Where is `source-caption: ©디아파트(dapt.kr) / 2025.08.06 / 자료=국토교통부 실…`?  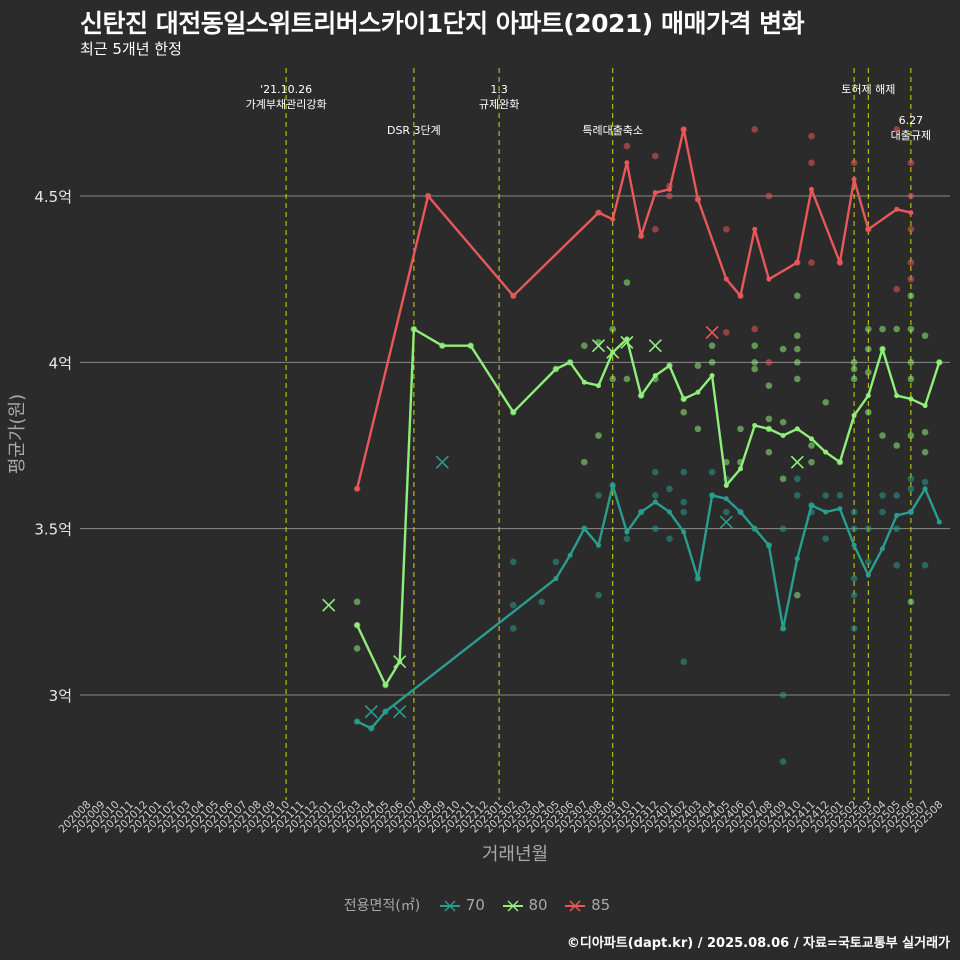 source-caption: ©디아파트(dapt.kr) / 2025.08.06 / 자료=국토교통부 실… is located at coordinates (758, 943).